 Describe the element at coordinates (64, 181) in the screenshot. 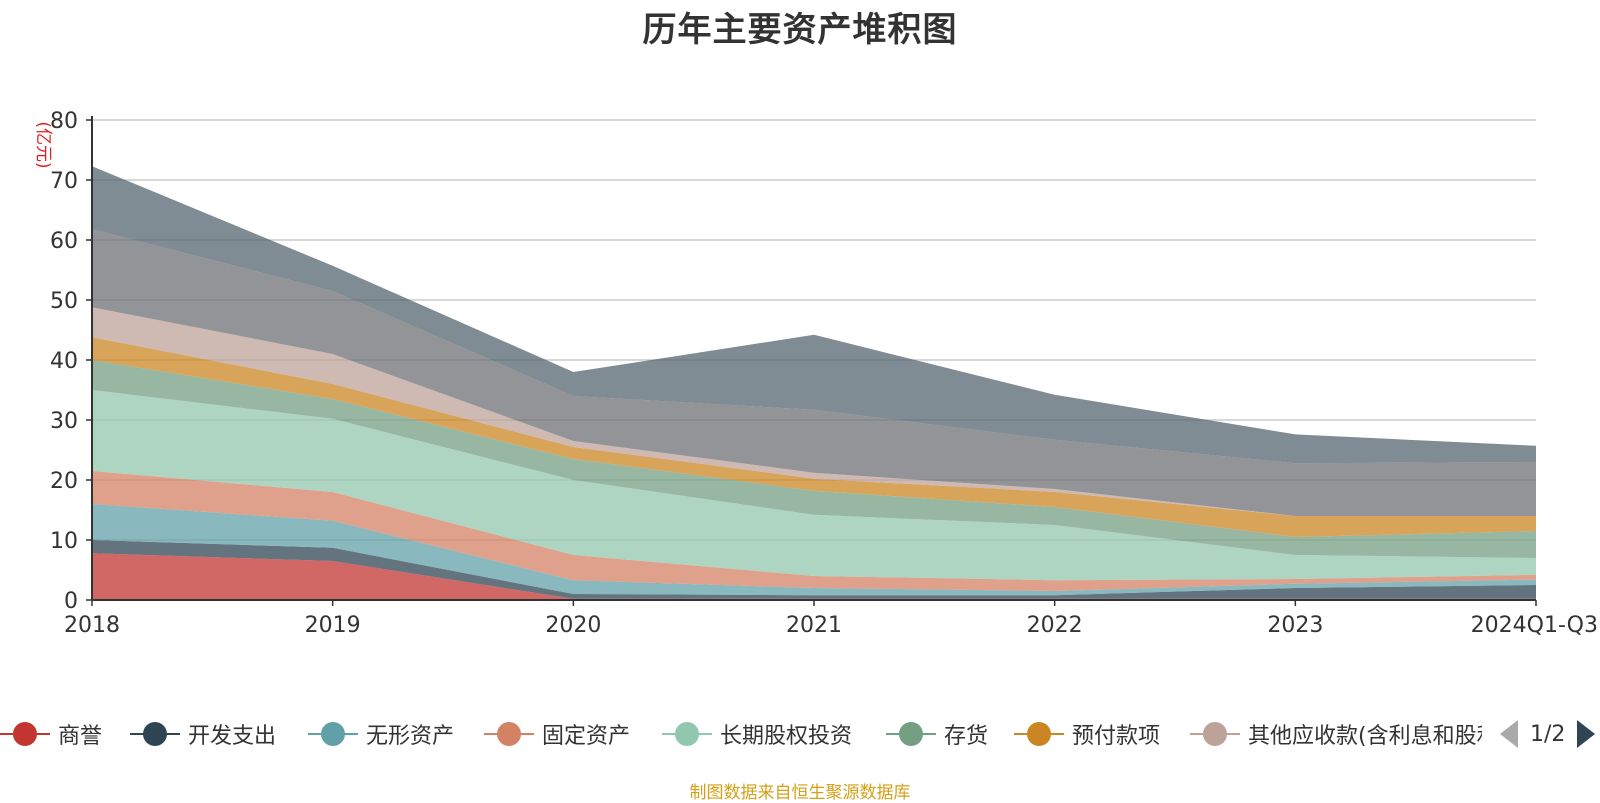

I see `y-tick-label: 70` at that location.